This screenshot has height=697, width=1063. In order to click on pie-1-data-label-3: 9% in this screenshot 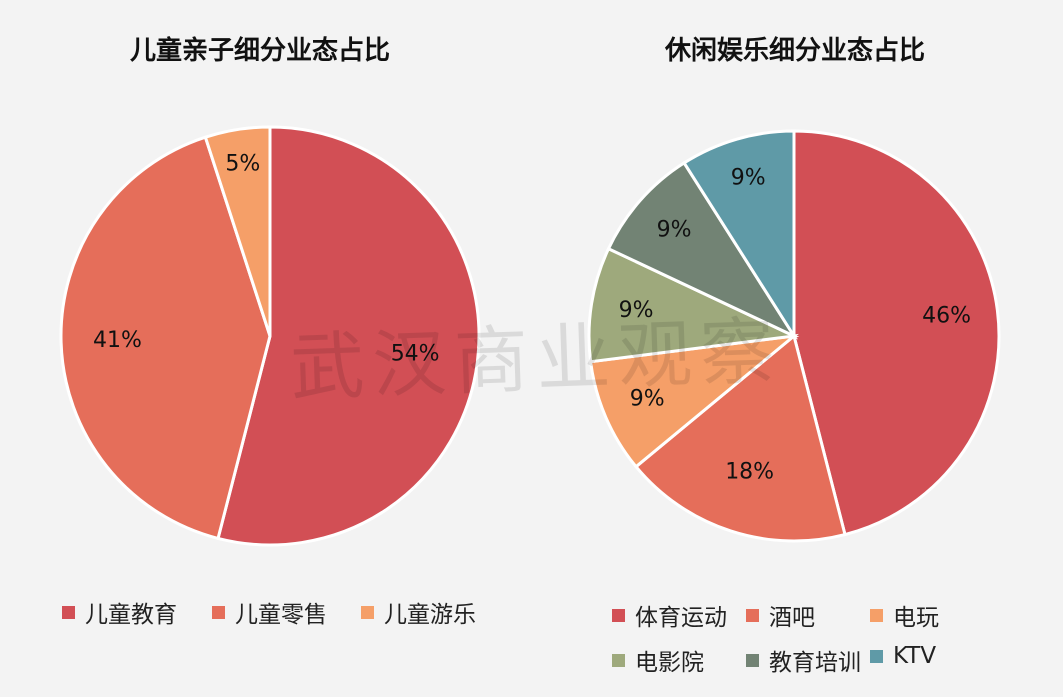, I will do `click(636, 310)`.